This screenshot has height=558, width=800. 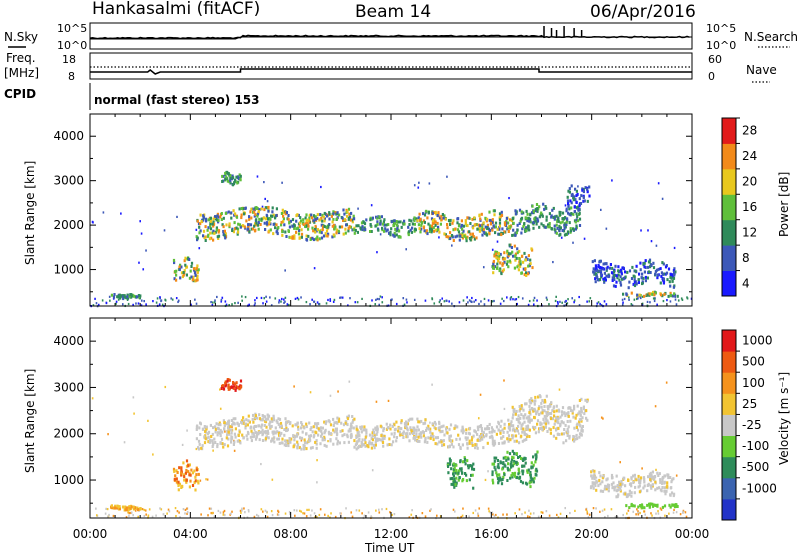 What do you see at coordinates (784, 204) in the screenshot?
I see `colorbar-title: Power [dB]` at bounding box center [784, 204].